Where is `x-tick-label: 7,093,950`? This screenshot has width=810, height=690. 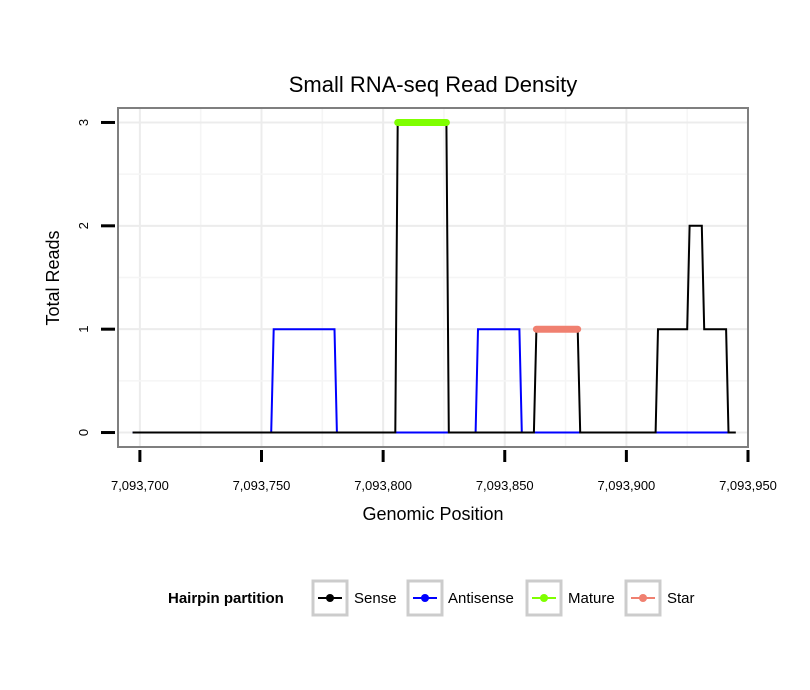 x-tick-label: 7,093,950 is located at coordinates (748, 485).